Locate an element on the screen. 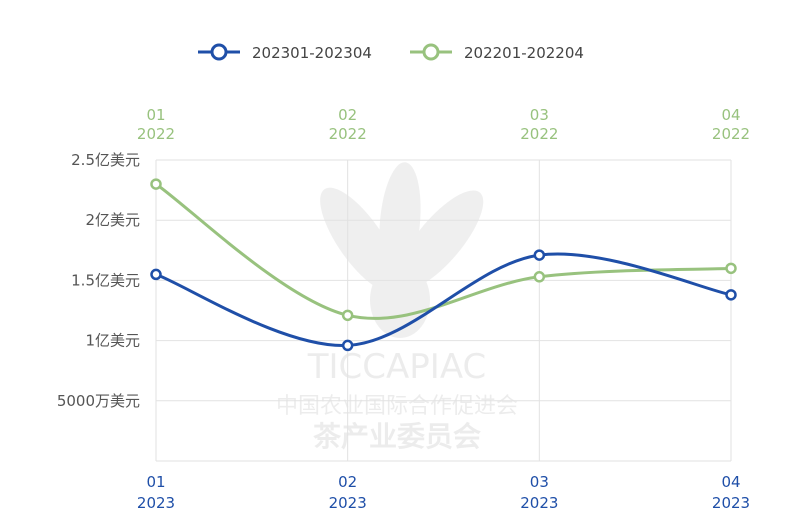 The height and width of the screenshot is (530, 800). y-tick-label: 2.5亿美元 is located at coordinates (105, 160).